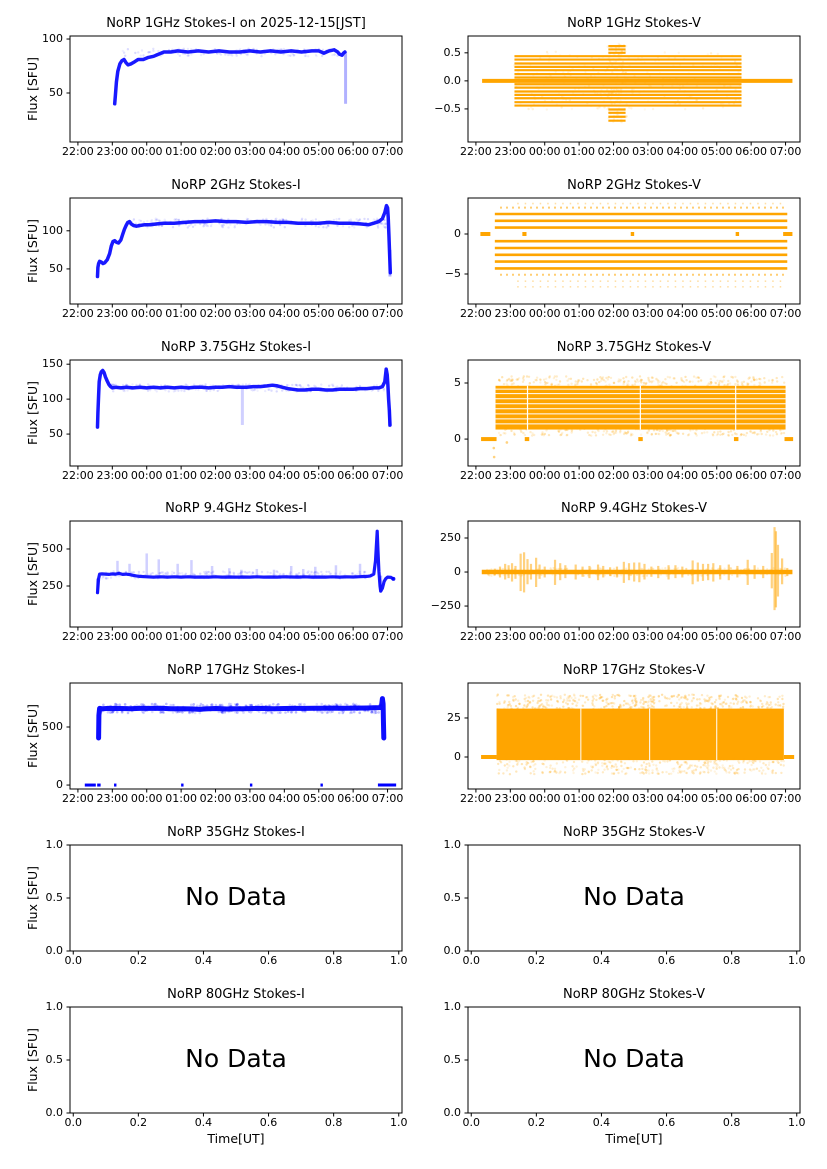 The width and height of the screenshot is (827, 1169). What do you see at coordinates (112, 636) in the screenshot?
I see `x-tick-label: 23:00` at bounding box center [112, 636].